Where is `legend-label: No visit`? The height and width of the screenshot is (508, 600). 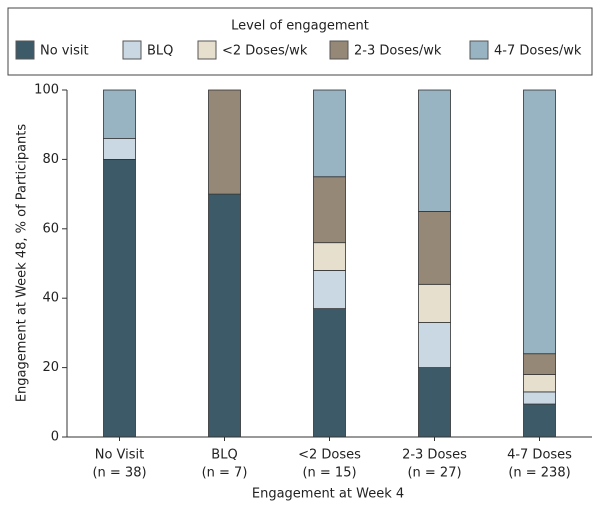
legend-label: No visit is located at coordinates (64, 51).